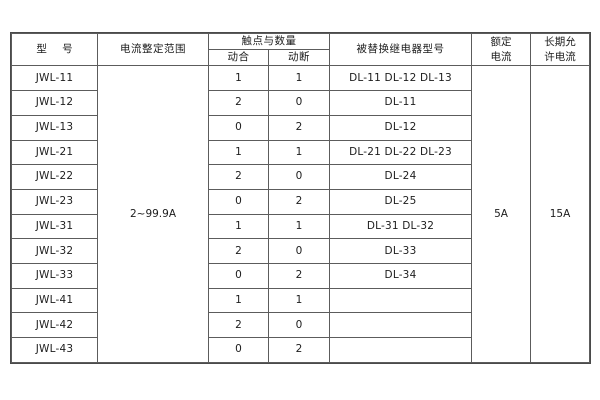  What do you see at coordinates (501, 56) in the screenshot?
I see `header-rated-current-line2: 电流` at bounding box center [501, 56].